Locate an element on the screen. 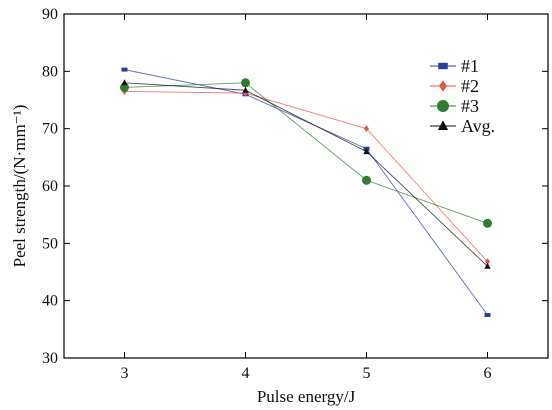  legend-item: #2 is located at coordinates (454, 86).